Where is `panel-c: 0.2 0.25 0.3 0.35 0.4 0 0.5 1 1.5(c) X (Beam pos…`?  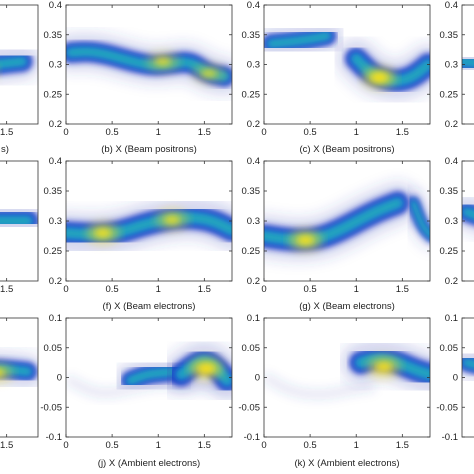
panel-c: 0.2 0.25 0.3 0.35 0.4 0 0.5 1 1.5(c) X (Beam pos… is located at coordinates (336, 77).